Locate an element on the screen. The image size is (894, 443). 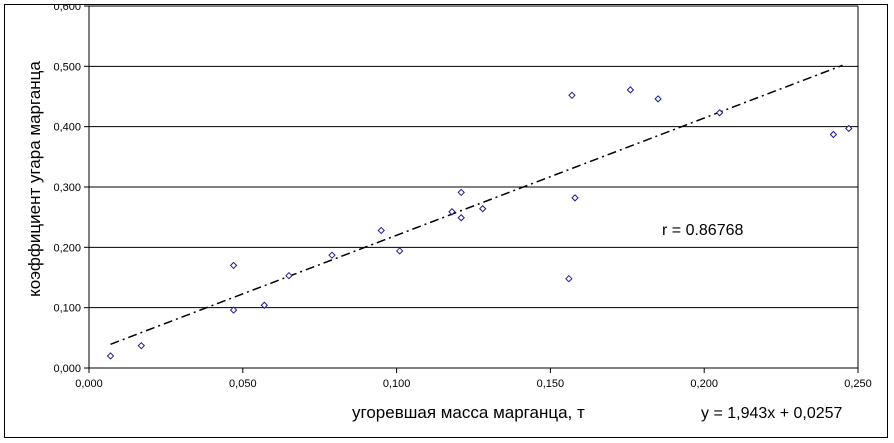
y-tick-label: 0,100 is located at coordinates (67, 309).